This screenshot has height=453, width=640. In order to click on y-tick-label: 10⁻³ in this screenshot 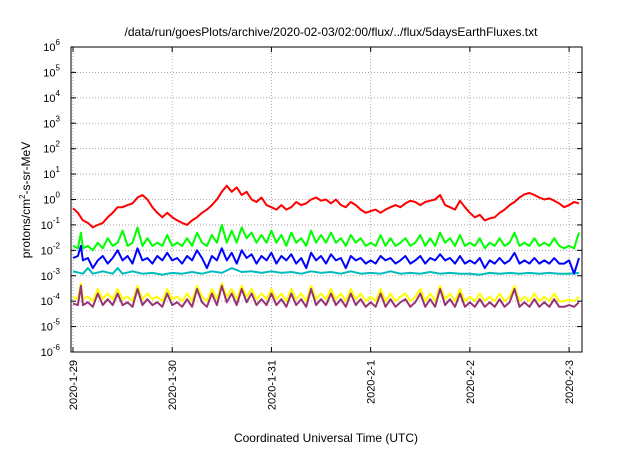, I will do `click(51, 275)`.